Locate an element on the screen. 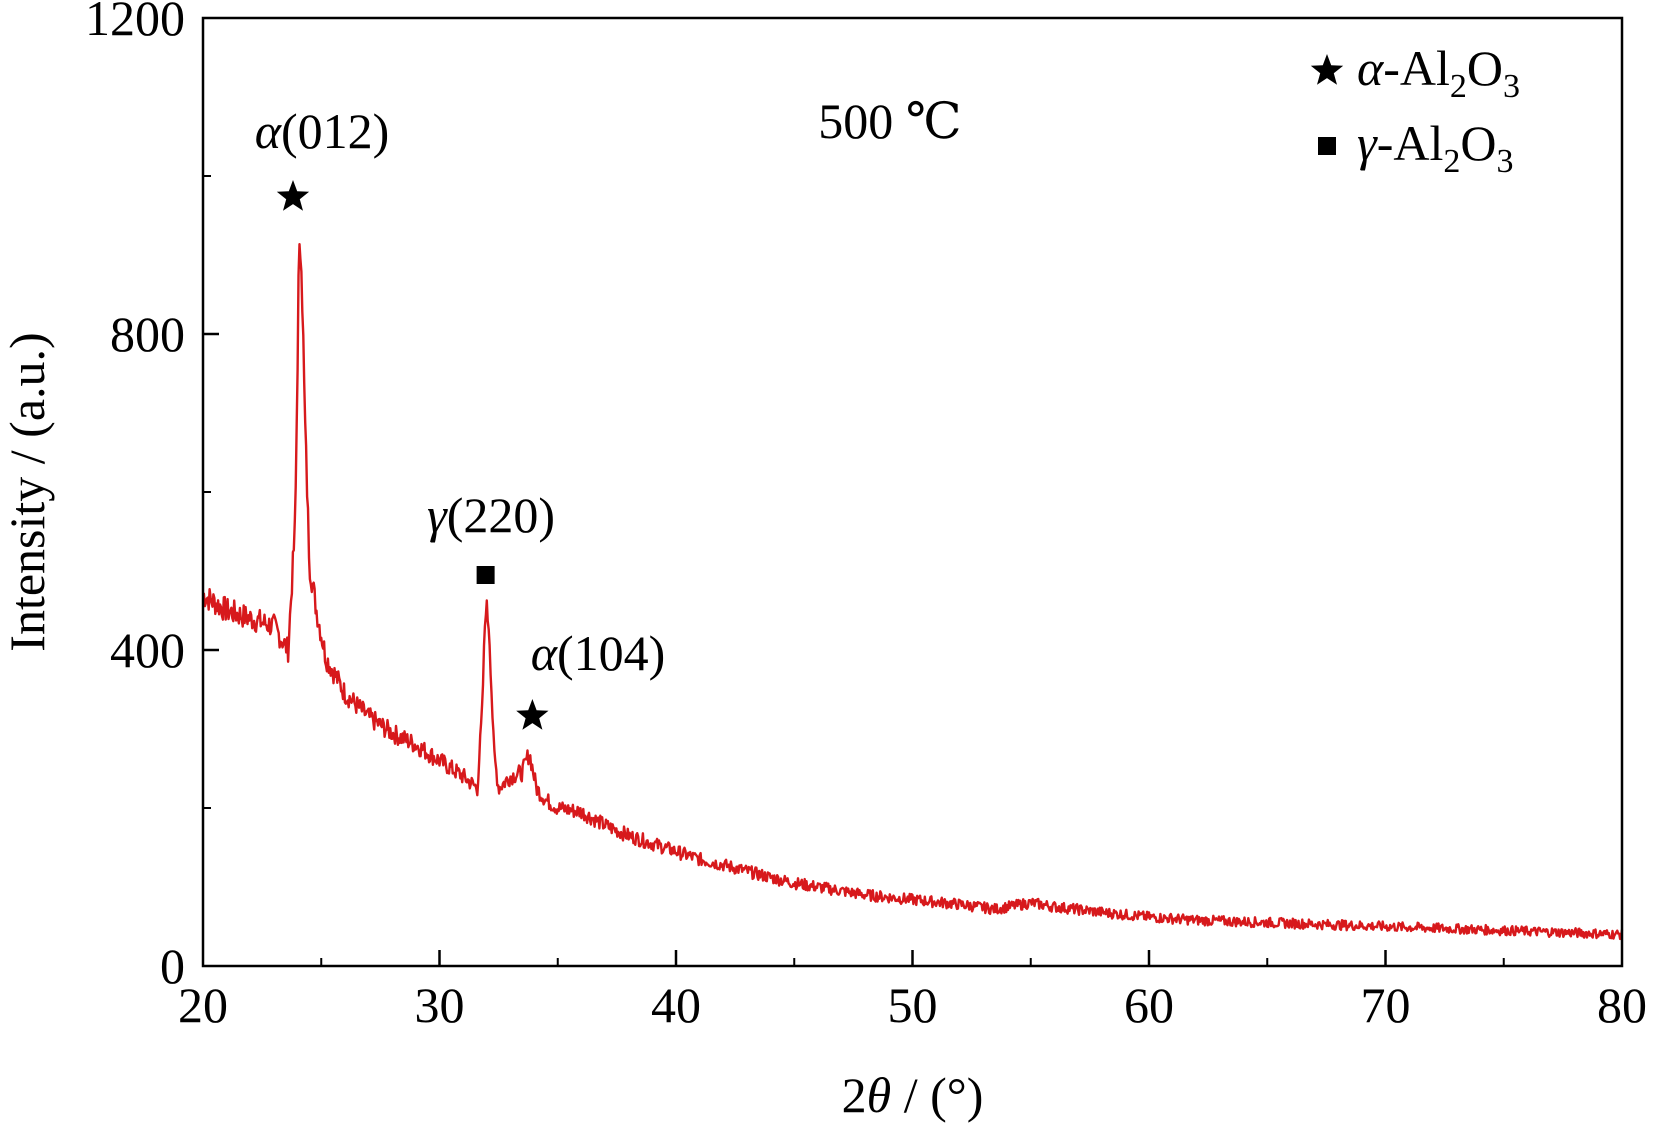  x-tick-label-30: 30 is located at coordinates (440, 1005).